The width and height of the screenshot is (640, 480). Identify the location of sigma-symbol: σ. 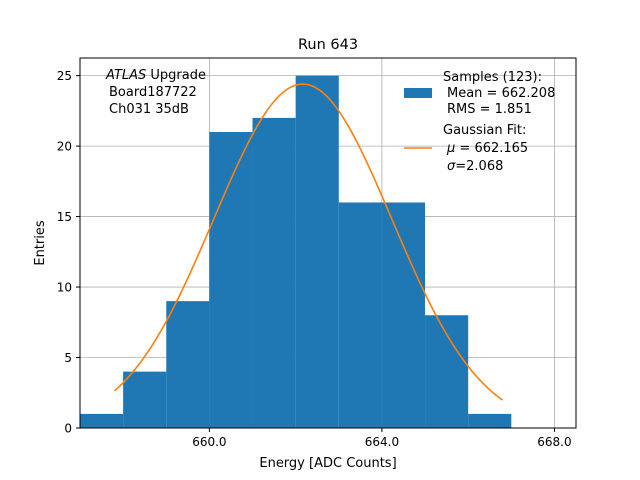
(451, 166).